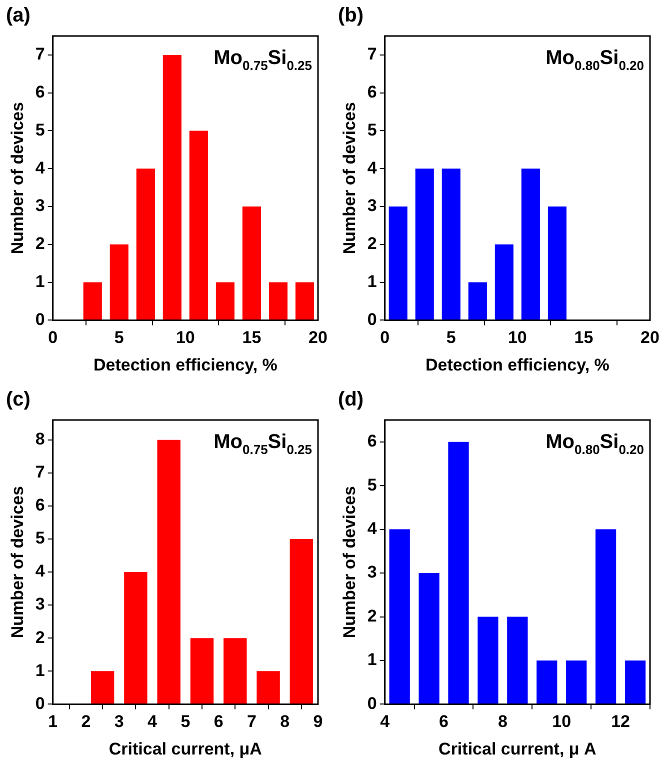  What do you see at coordinates (517, 748) in the screenshot?
I see `x-axis-title: Critical current, μ A` at bounding box center [517, 748].